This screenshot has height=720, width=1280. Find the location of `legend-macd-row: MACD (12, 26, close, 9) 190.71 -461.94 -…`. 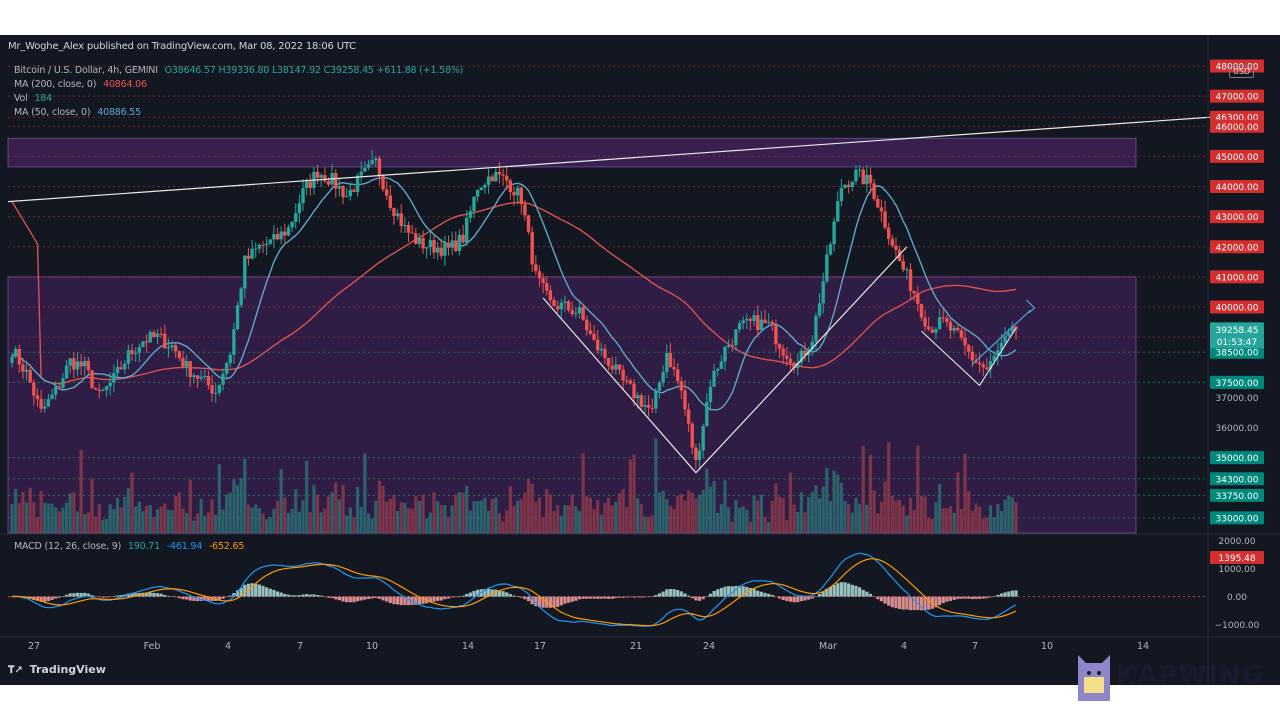

legend-macd-row: MACD (12, 26, close, 9) 190.71 -461.94 -… is located at coordinates (129, 546).